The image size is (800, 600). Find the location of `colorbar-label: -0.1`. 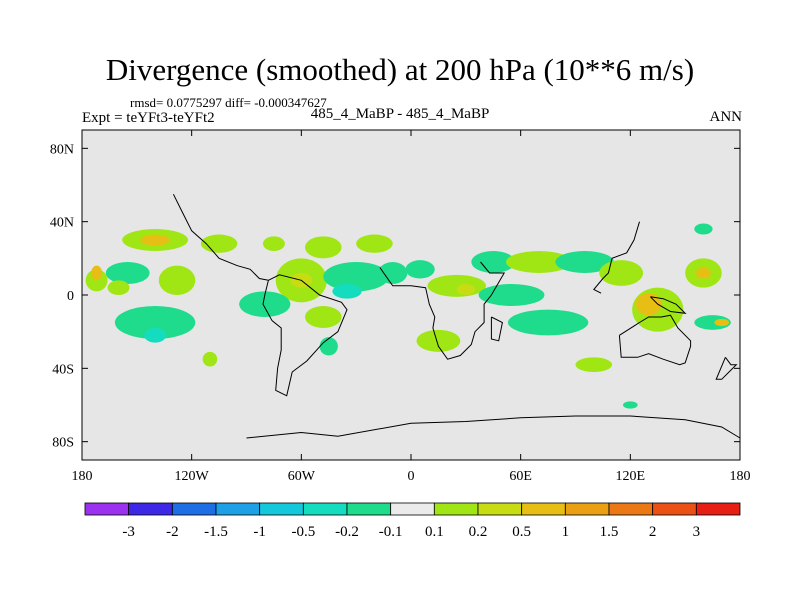

colorbar-label: -0.1 is located at coordinates (391, 532).